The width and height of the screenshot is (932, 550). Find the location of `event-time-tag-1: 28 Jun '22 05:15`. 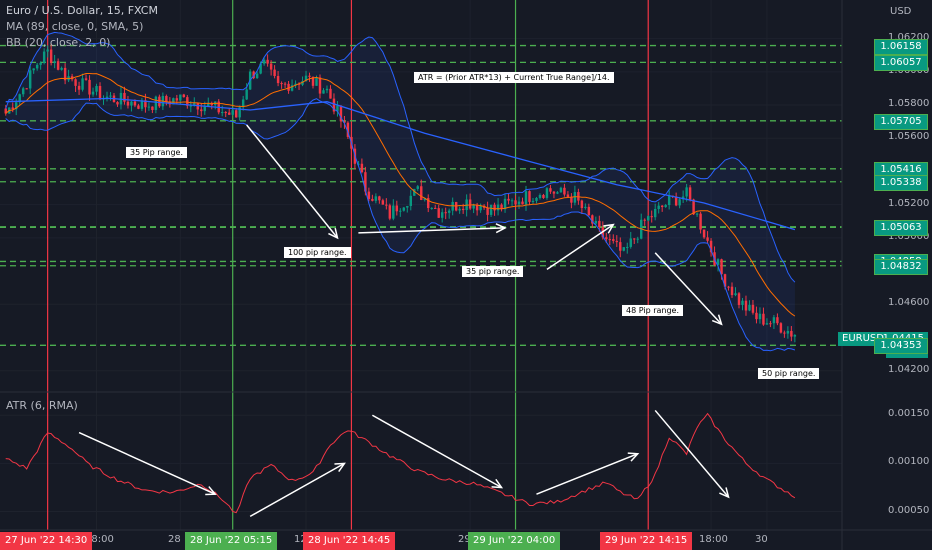

event-time-tag-1: 28 Jun '22 05:15 is located at coordinates (231, 541).